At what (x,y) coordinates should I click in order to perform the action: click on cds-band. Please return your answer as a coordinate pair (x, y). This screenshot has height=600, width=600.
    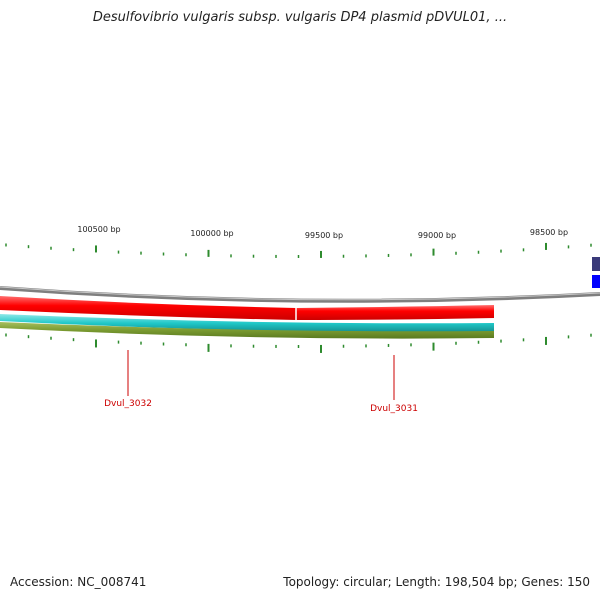
    Looking at the image, I should click on (247, 323).